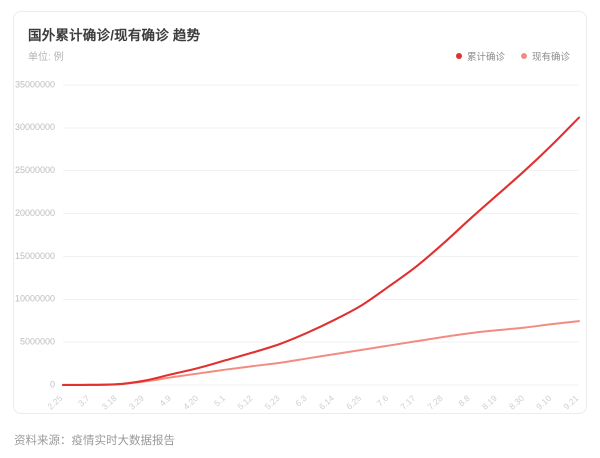 The width and height of the screenshot is (600, 458). What do you see at coordinates (512, 56) in the screenshot?
I see `chart-legend: 累计确诊 现有确诊` at bounding box center [512, 56].